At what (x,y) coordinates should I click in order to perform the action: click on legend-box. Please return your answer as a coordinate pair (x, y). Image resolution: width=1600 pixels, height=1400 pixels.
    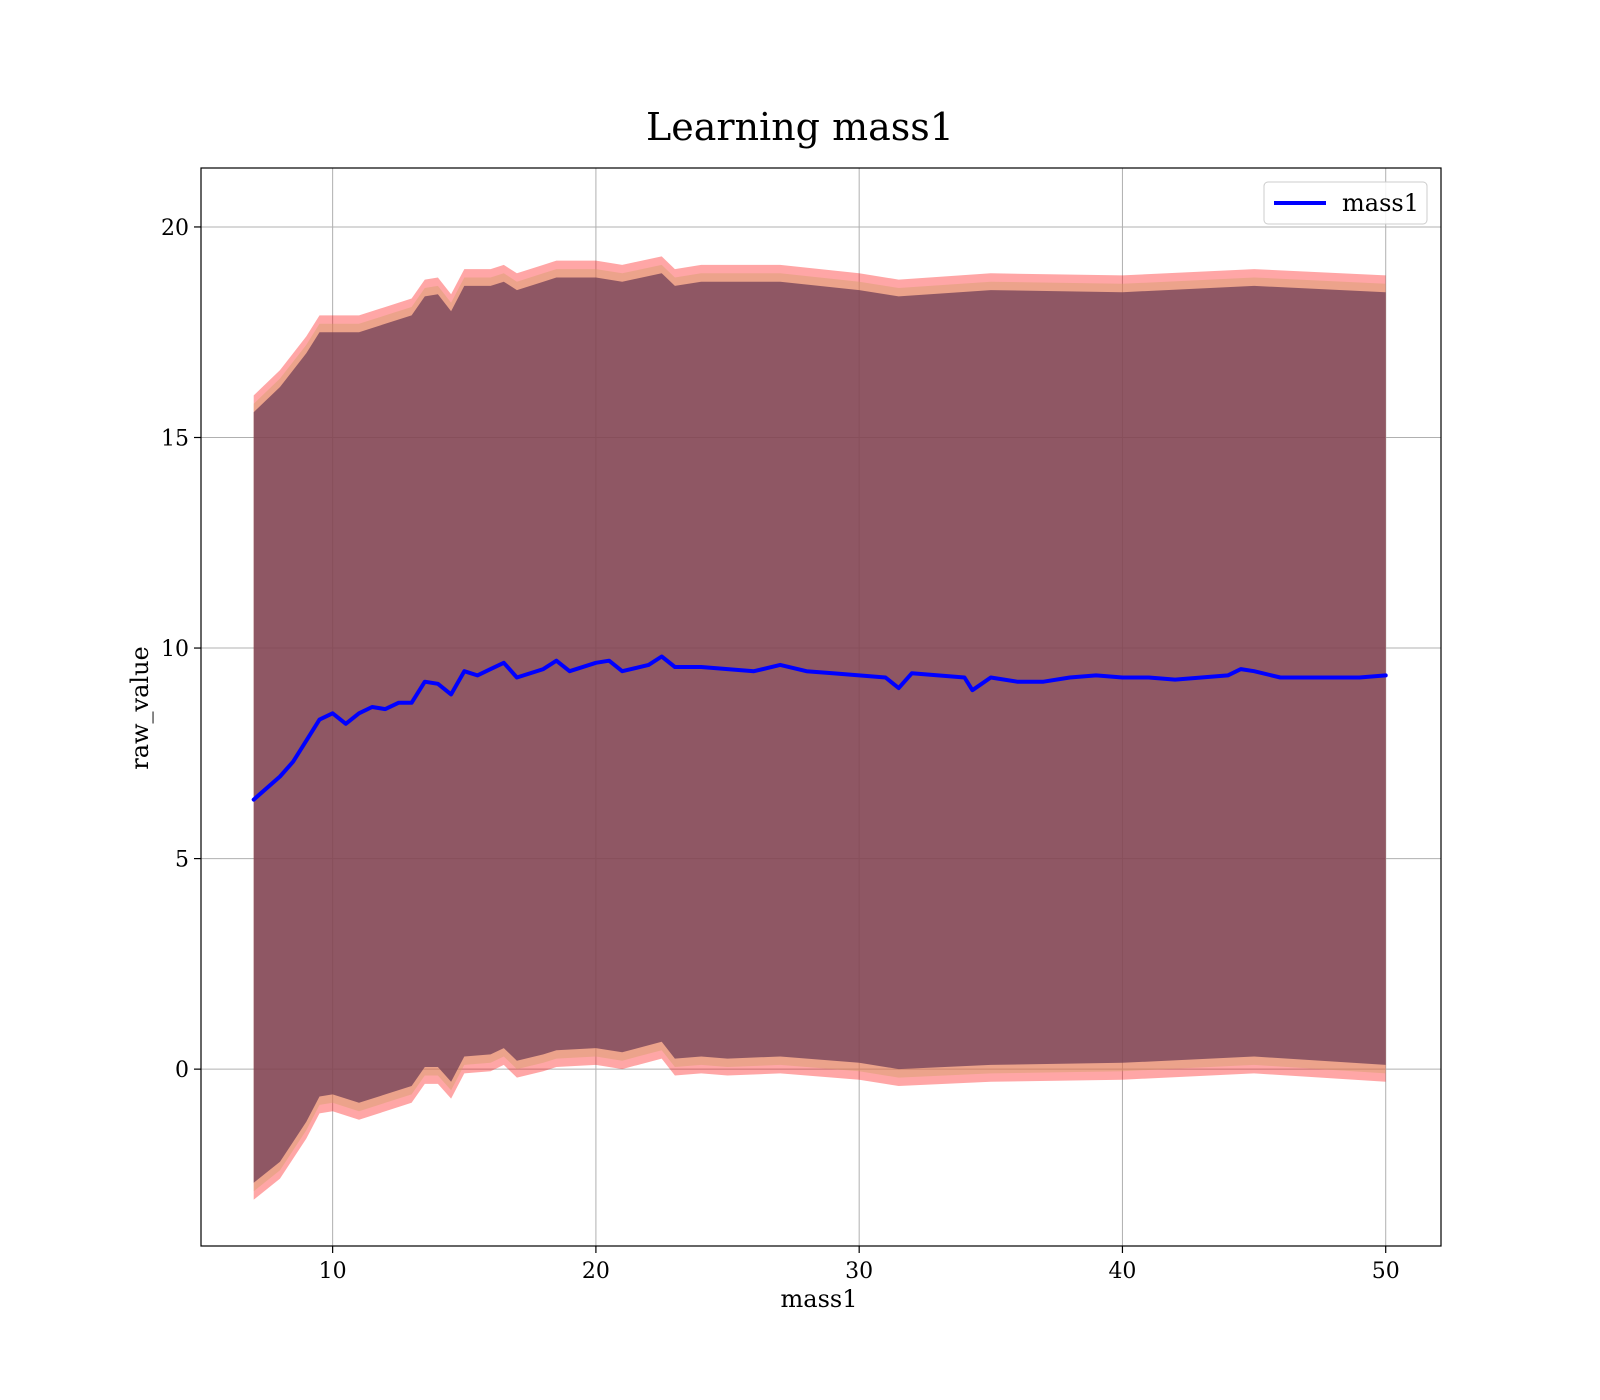
    Looking at the image, I should click on (1345, 203).